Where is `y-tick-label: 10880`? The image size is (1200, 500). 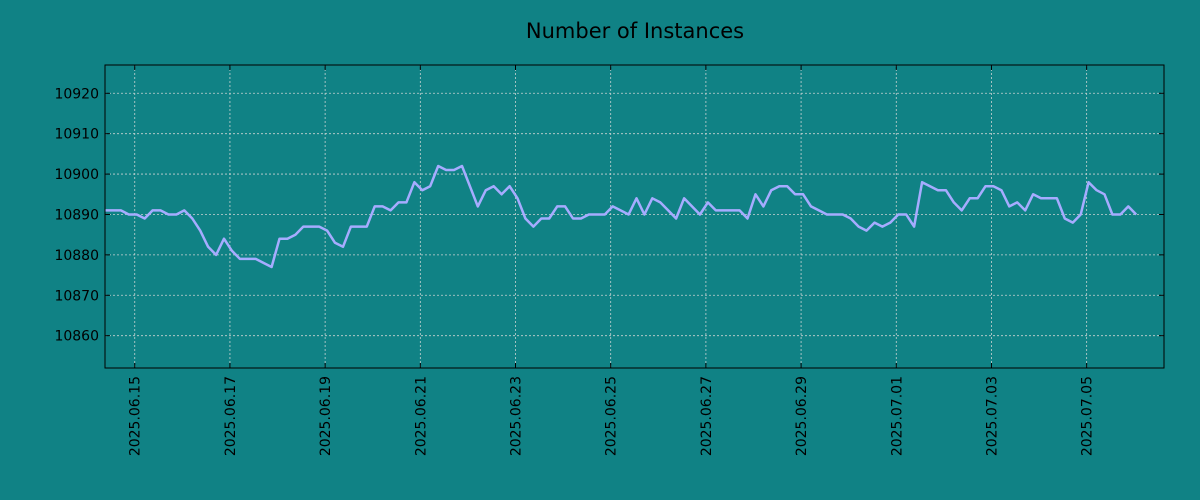 y-tick-label: 10880 is located at coordinates (76, 256).